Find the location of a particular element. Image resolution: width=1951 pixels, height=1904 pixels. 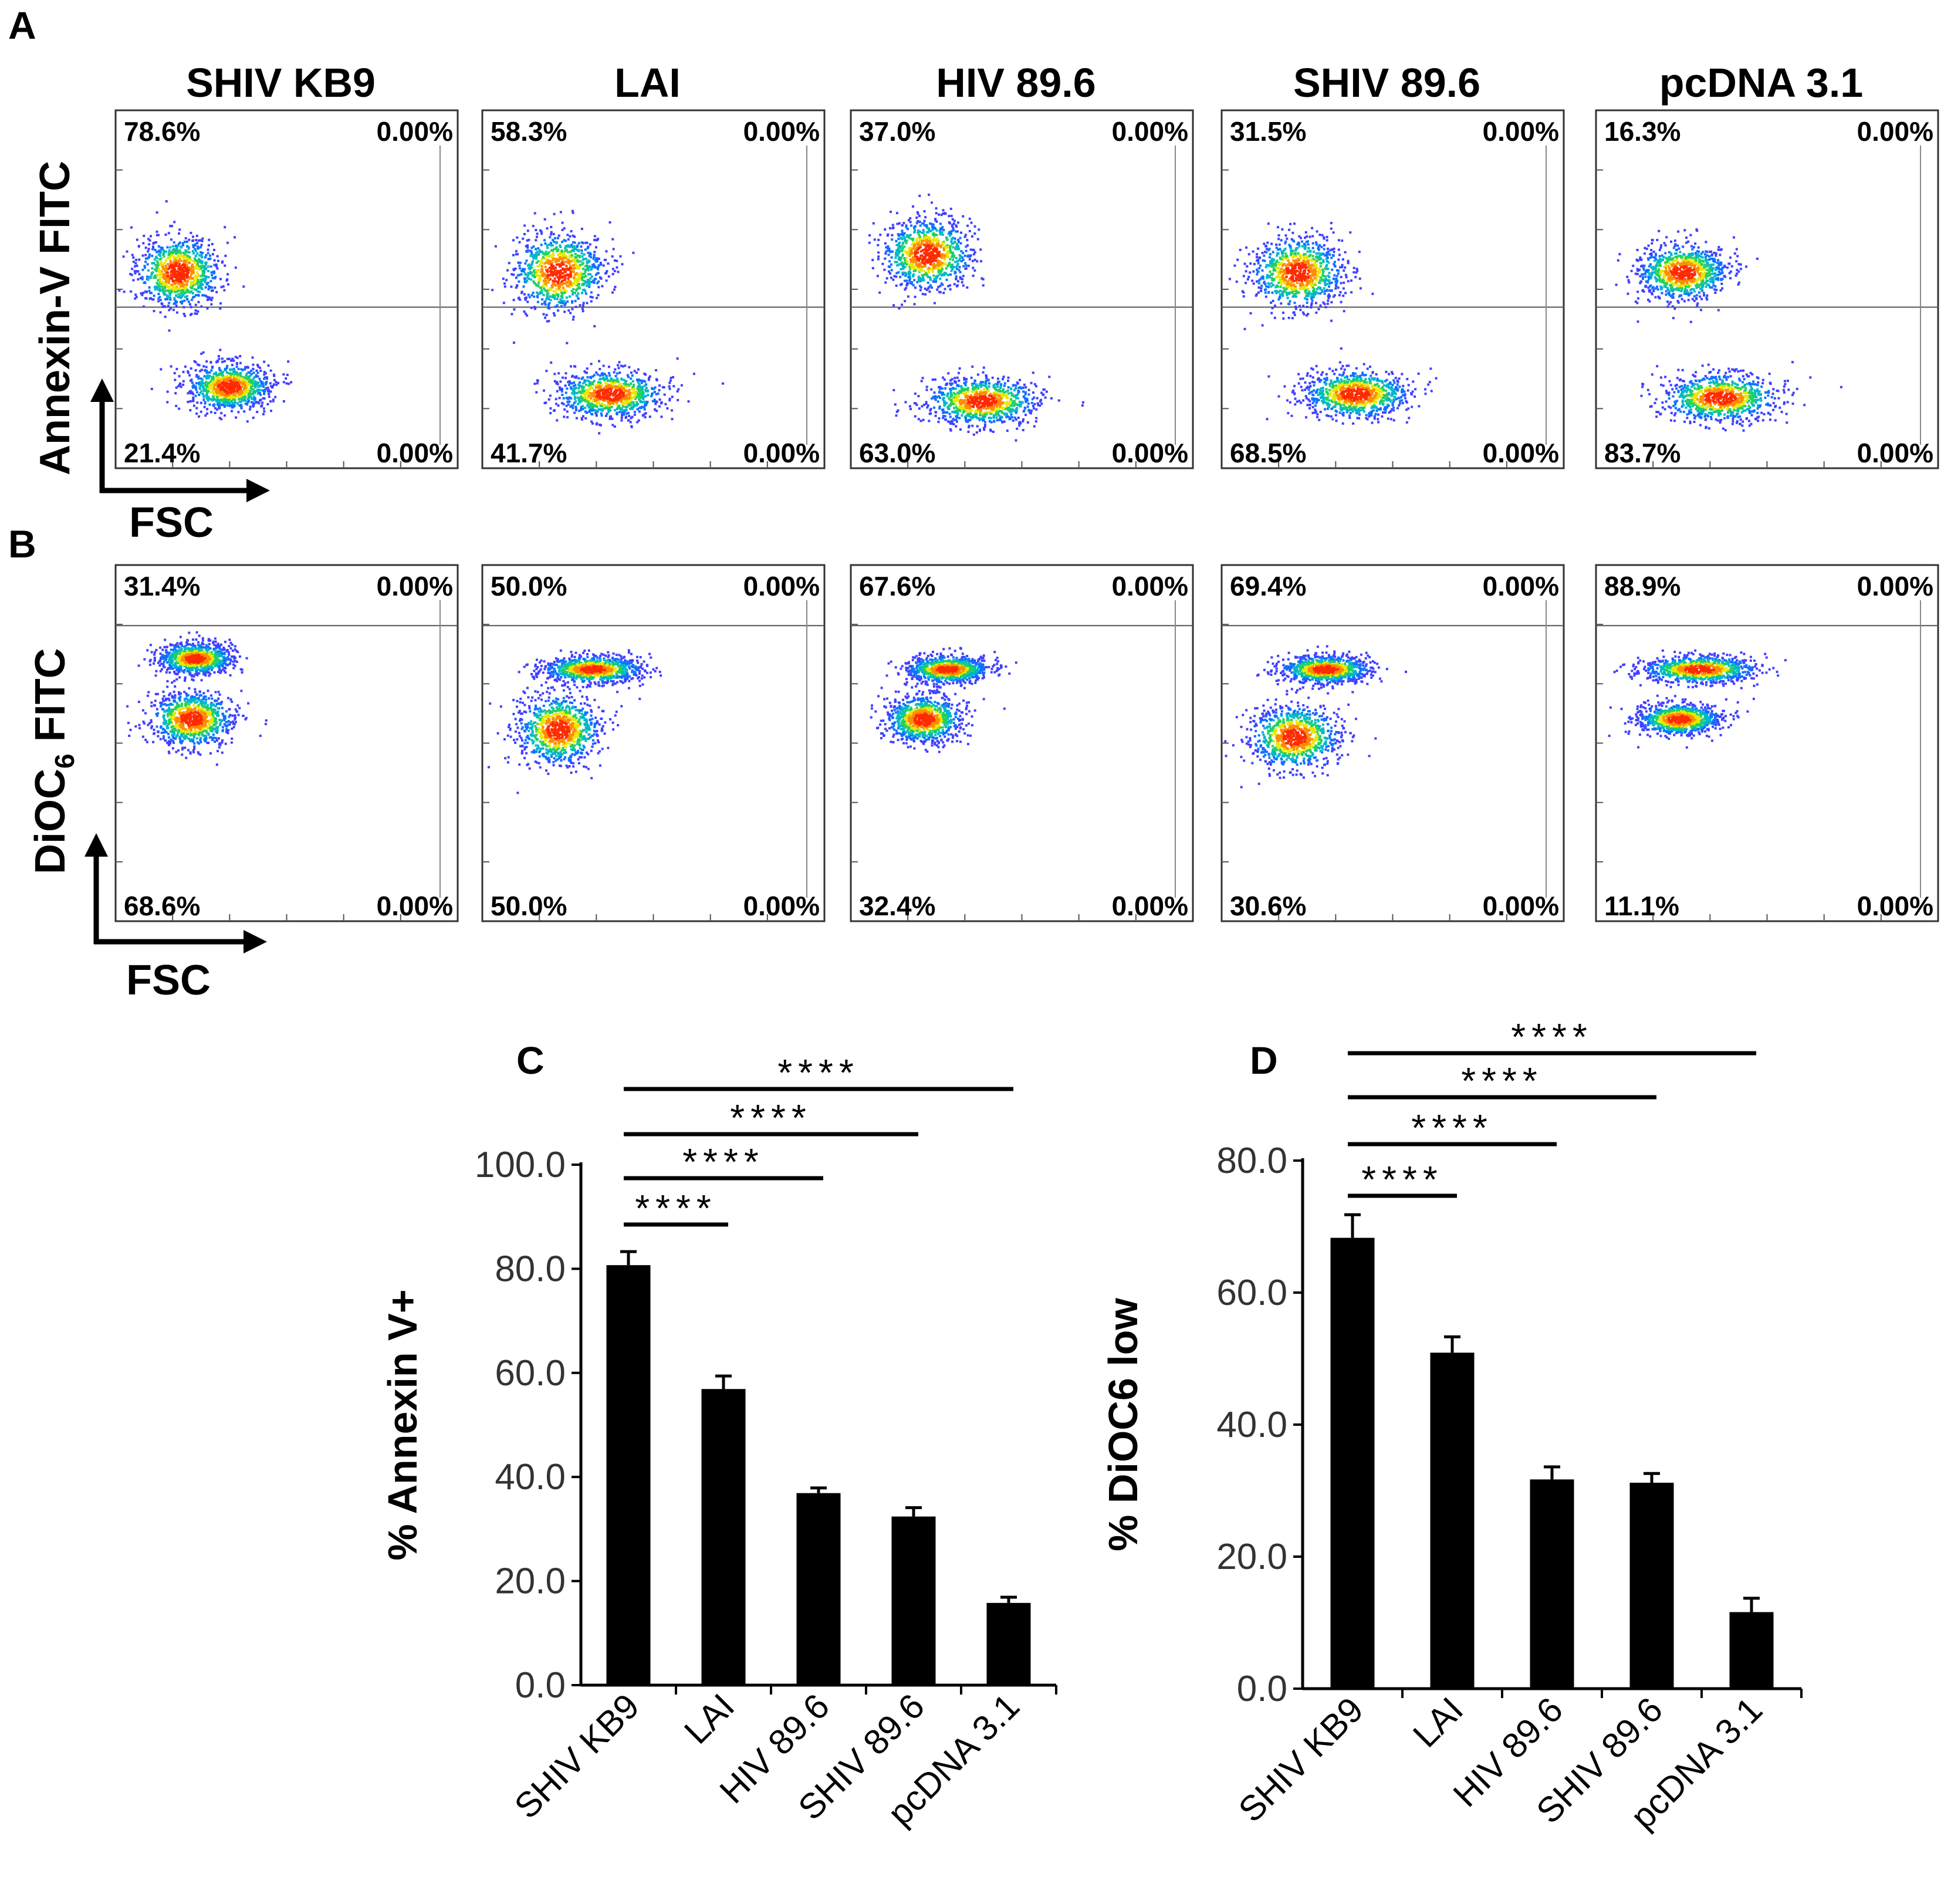

quadrant-upper-left: 31.4% is located at coordinates (162, 586).